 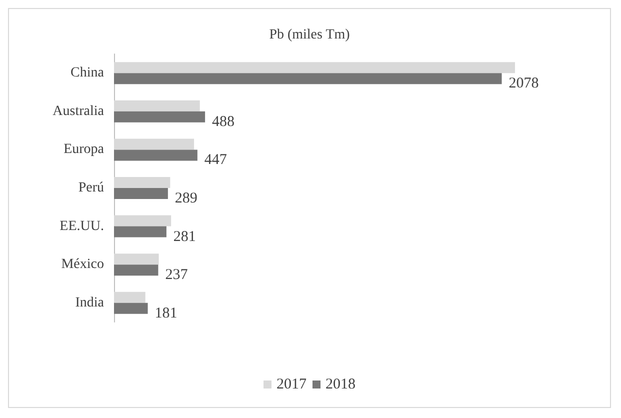 What do you see at coordinates (216, 160) in the screenshot?
I see `data-label: 447` at bounding box center [216, 160].